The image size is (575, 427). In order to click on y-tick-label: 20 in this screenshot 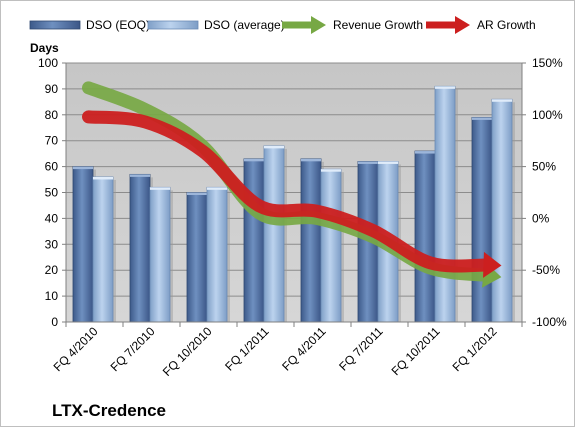, I will do `click(52, 270)`.